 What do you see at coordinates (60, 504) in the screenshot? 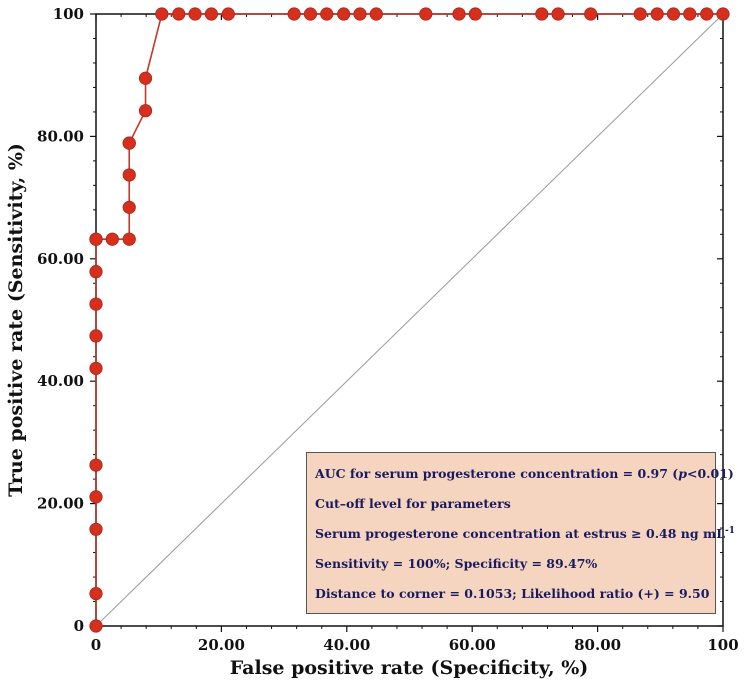
I see `y-tick-label: 20.00` at bounding box center [60, 504].